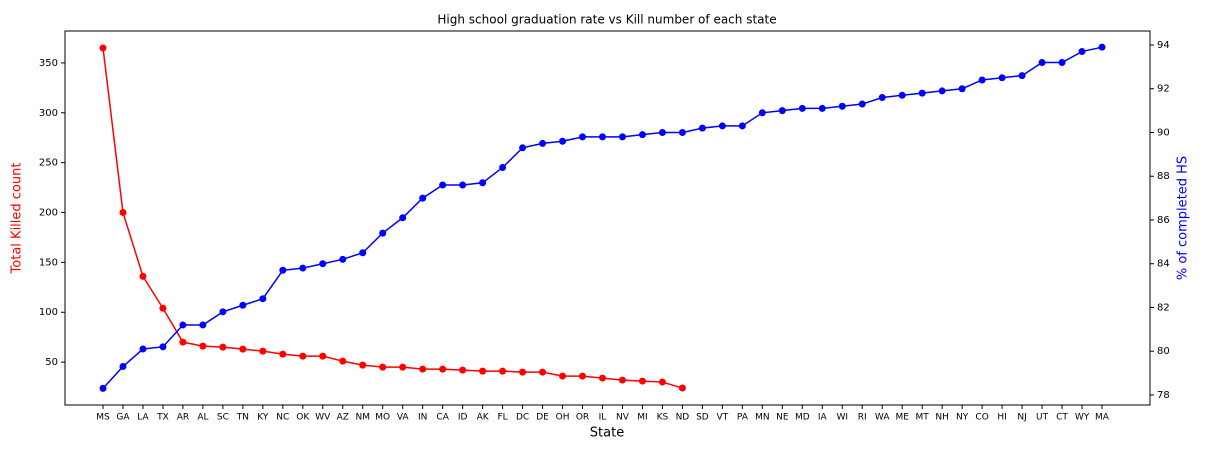 The width and height of the screenshot is (1213, 454). Describe the element at coordinates (123, 418) in the screenshot. I see `x-tick-label: GA` at that location.